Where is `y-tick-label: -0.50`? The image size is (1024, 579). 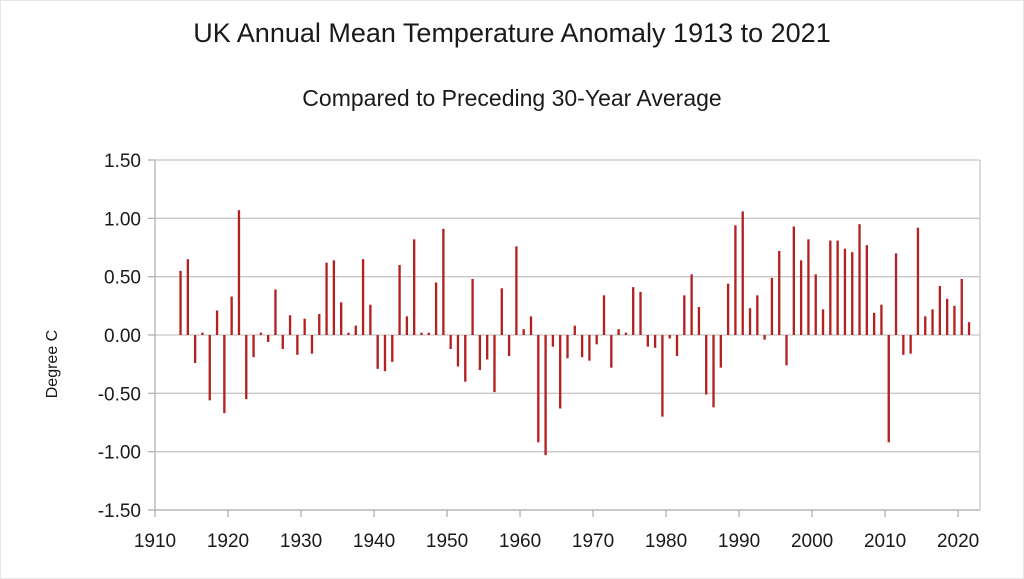 y-tick-label: -0.50 is located at coordinates (119, 394).